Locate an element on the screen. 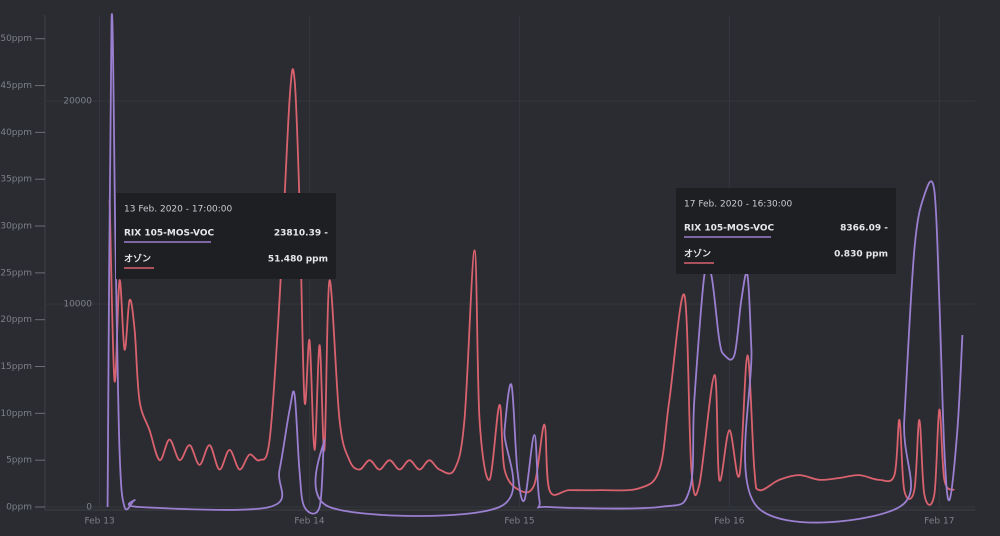  y-tick-label: 40ppm is located at coordinates (16, 133).